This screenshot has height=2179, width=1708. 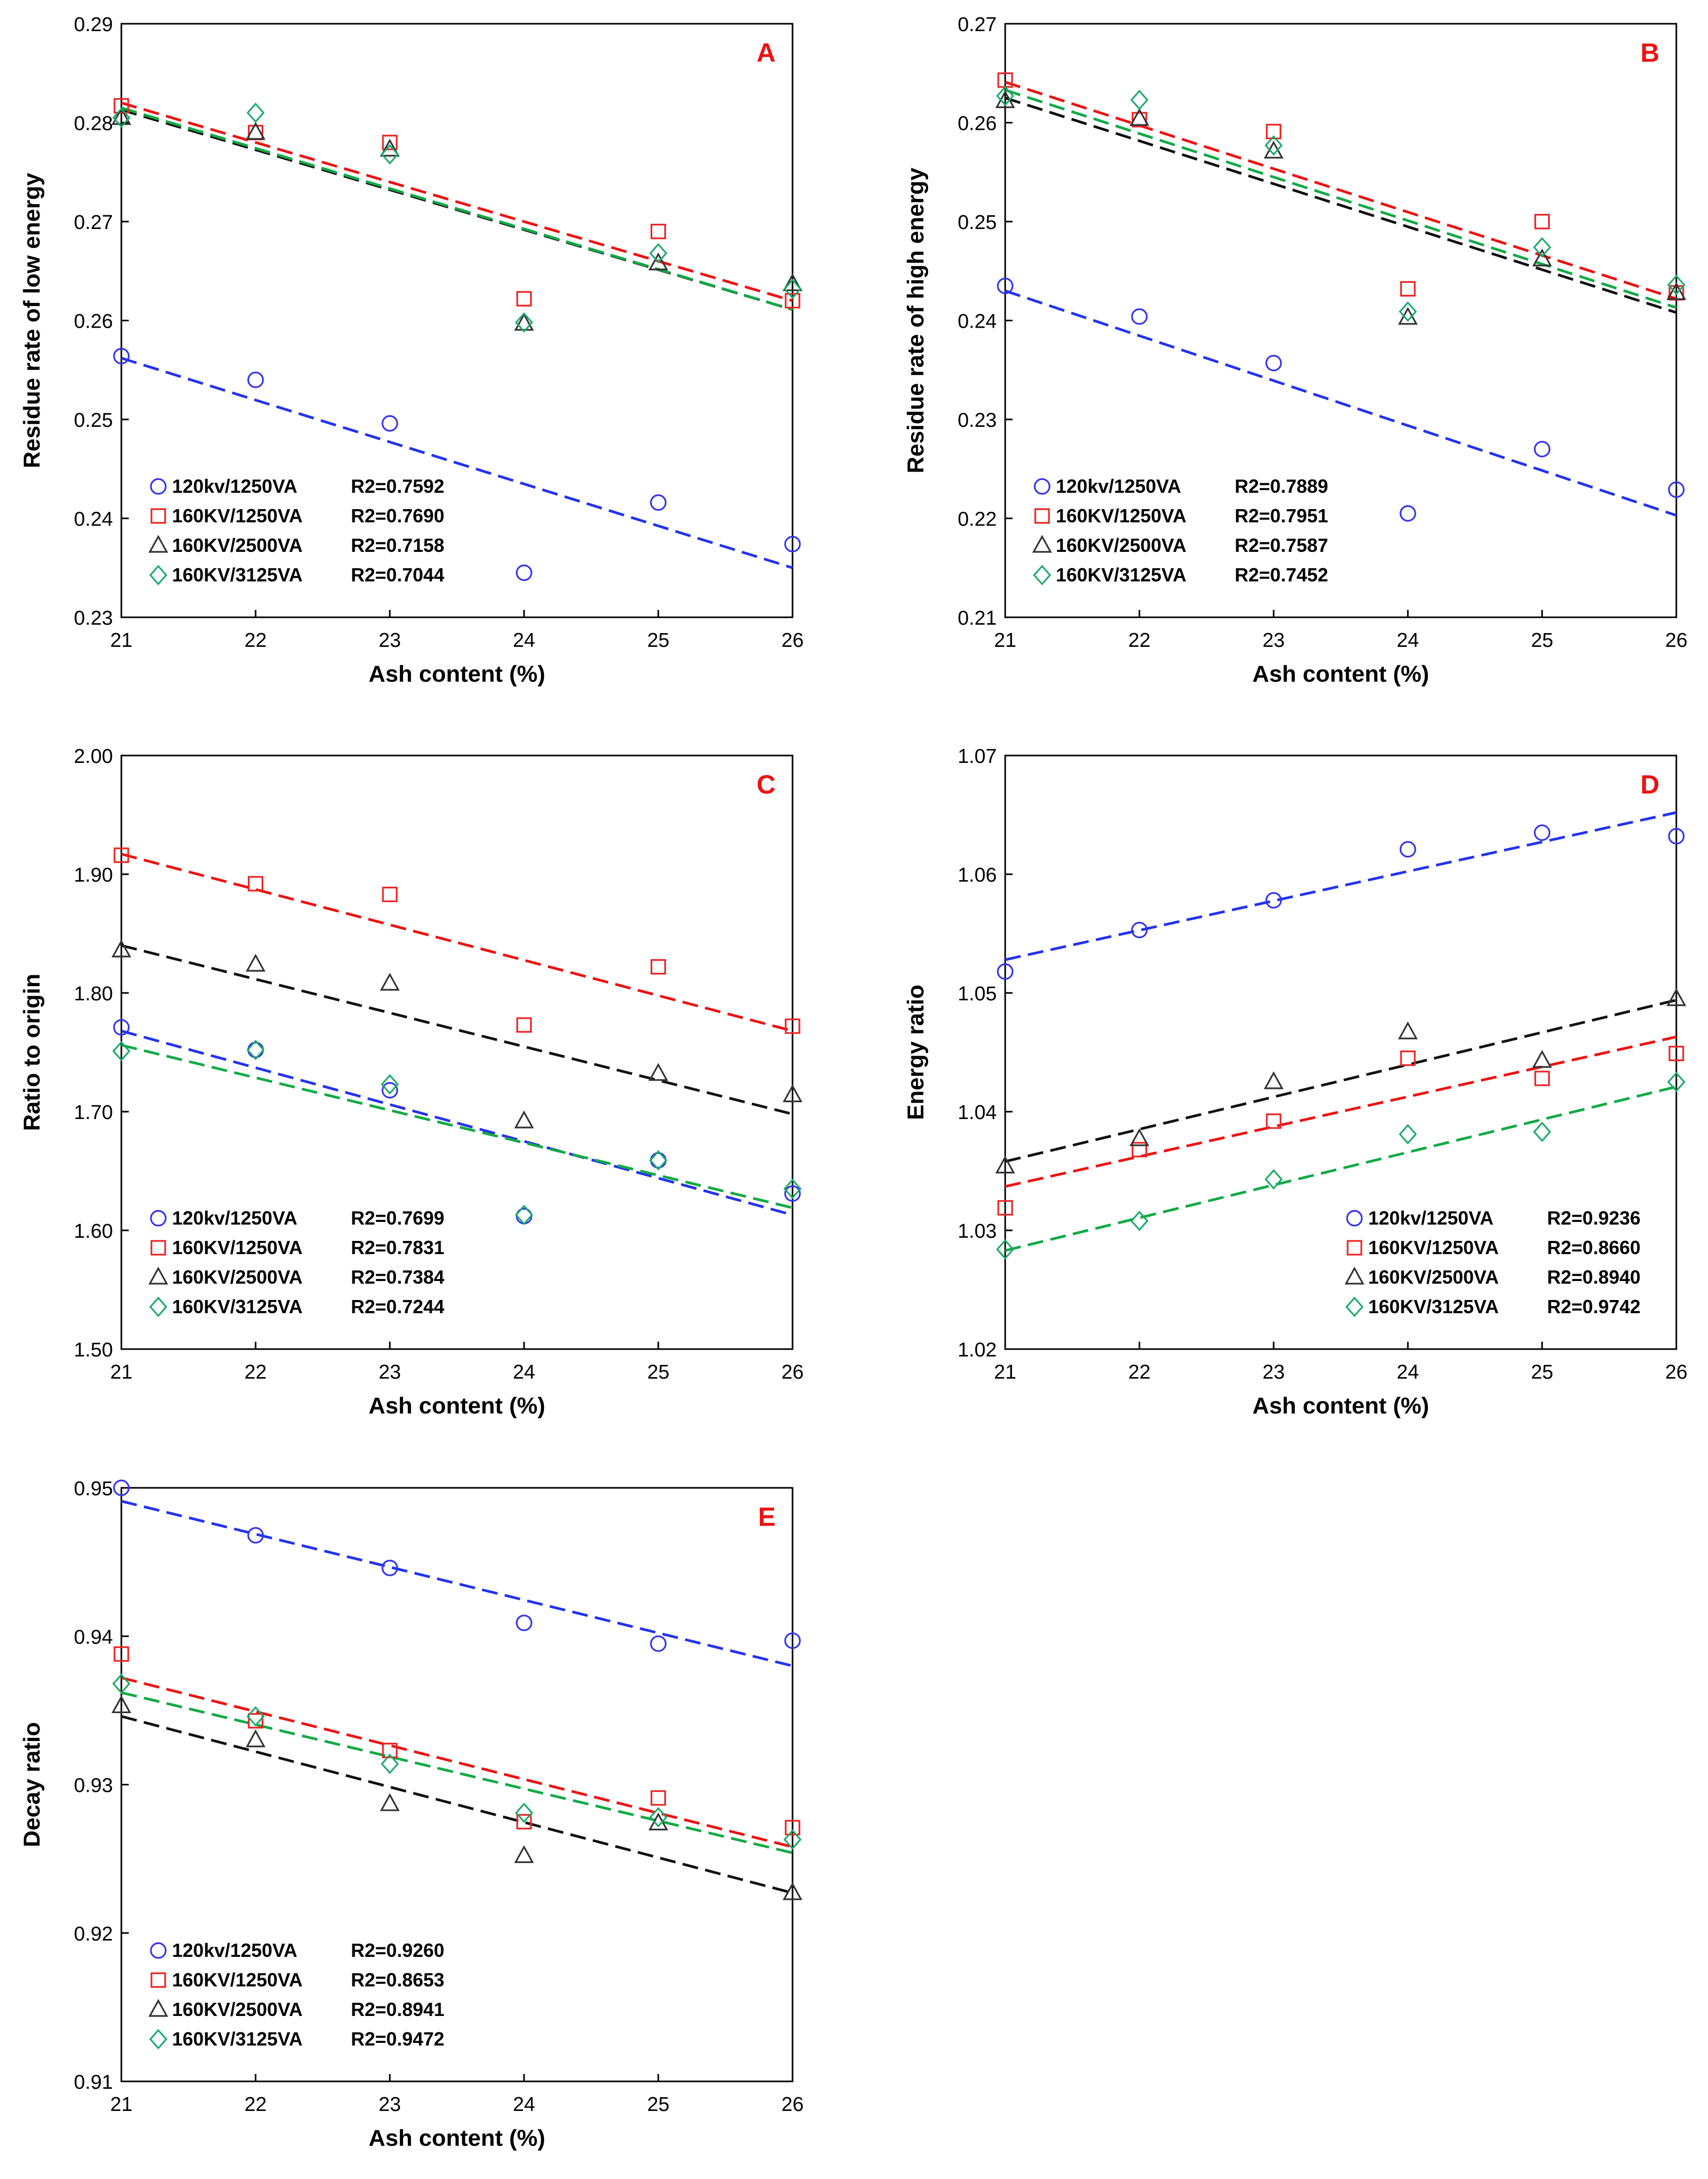 I want to click on legend-r2-value: R2=0.7889, so click(x=1281, y=486).